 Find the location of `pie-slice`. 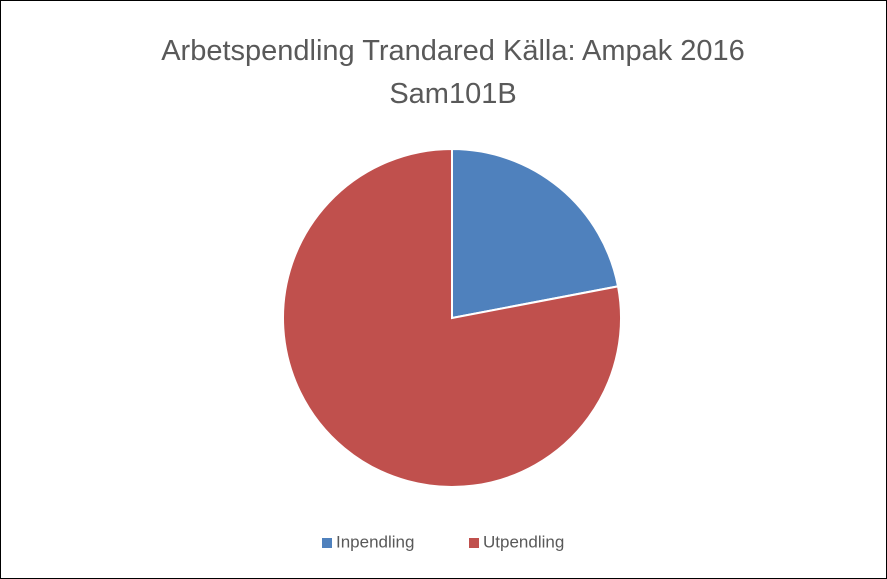

pie-slice is located at coordinates (535, 233).